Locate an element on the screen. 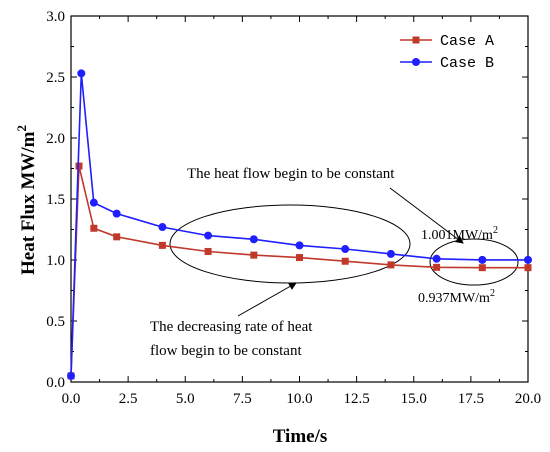  x-tick-label: 5.0 is located at coordinates (185, 399).